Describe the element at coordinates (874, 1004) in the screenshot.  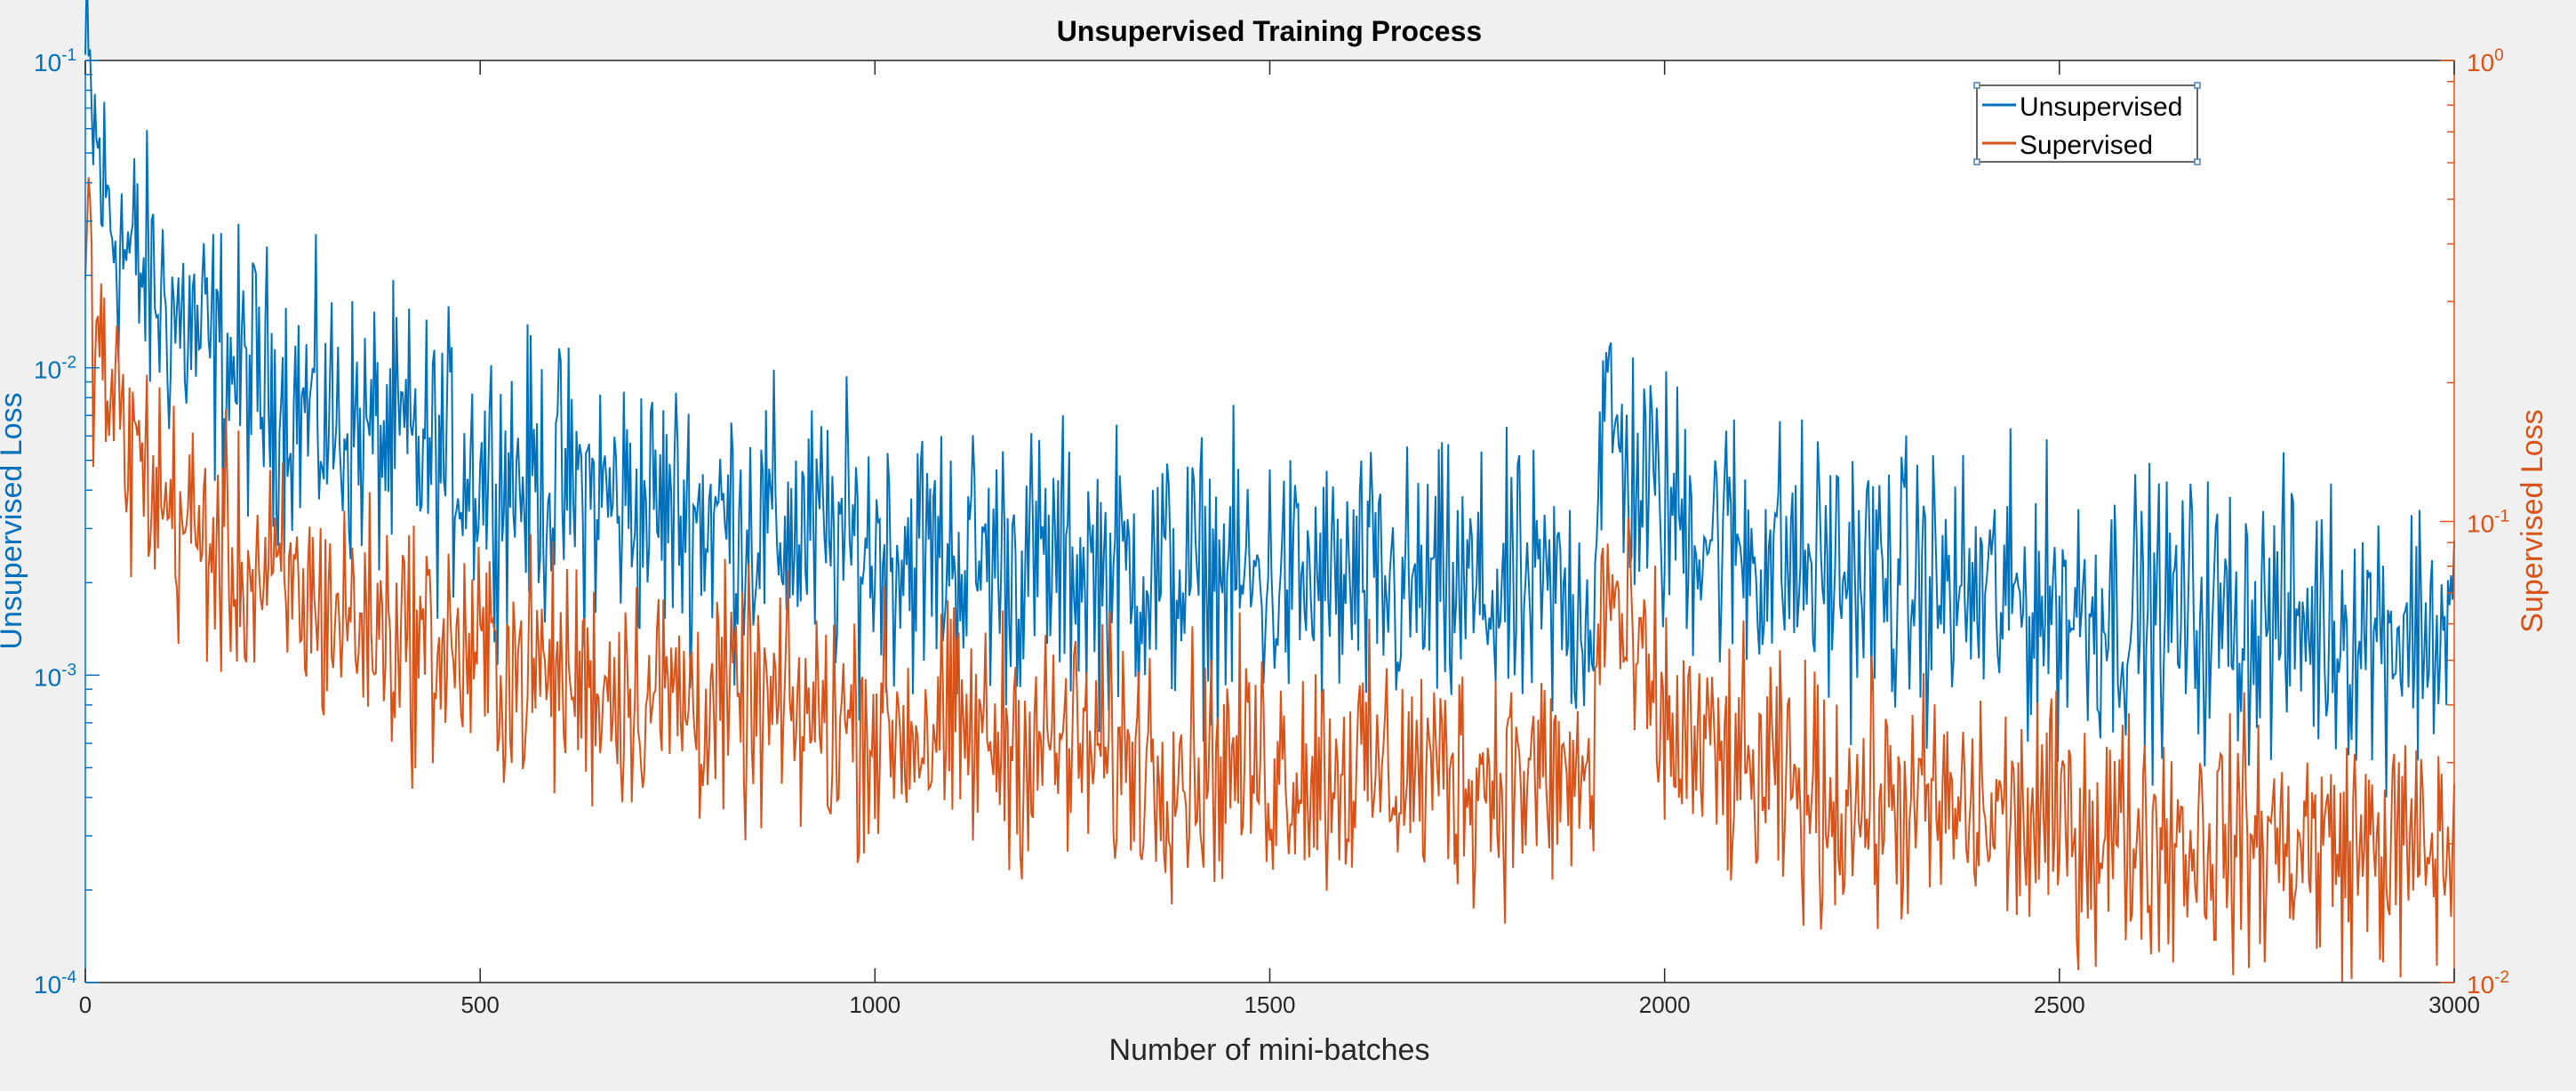
I see `x-tick-label: 1000` at that location.